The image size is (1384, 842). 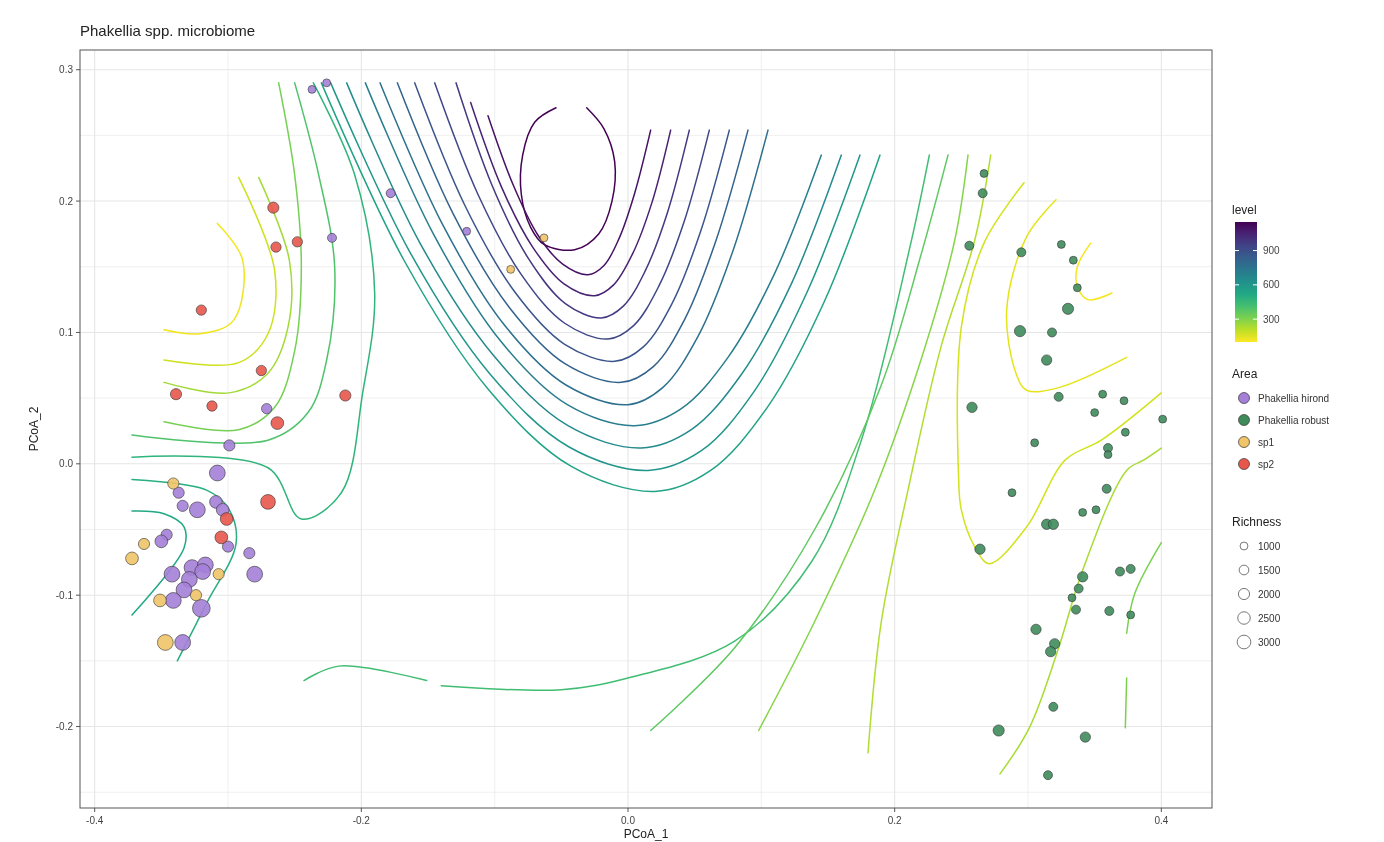 I want to click on legend-label: Phakellia hirond, so click(x=1294, y=398).